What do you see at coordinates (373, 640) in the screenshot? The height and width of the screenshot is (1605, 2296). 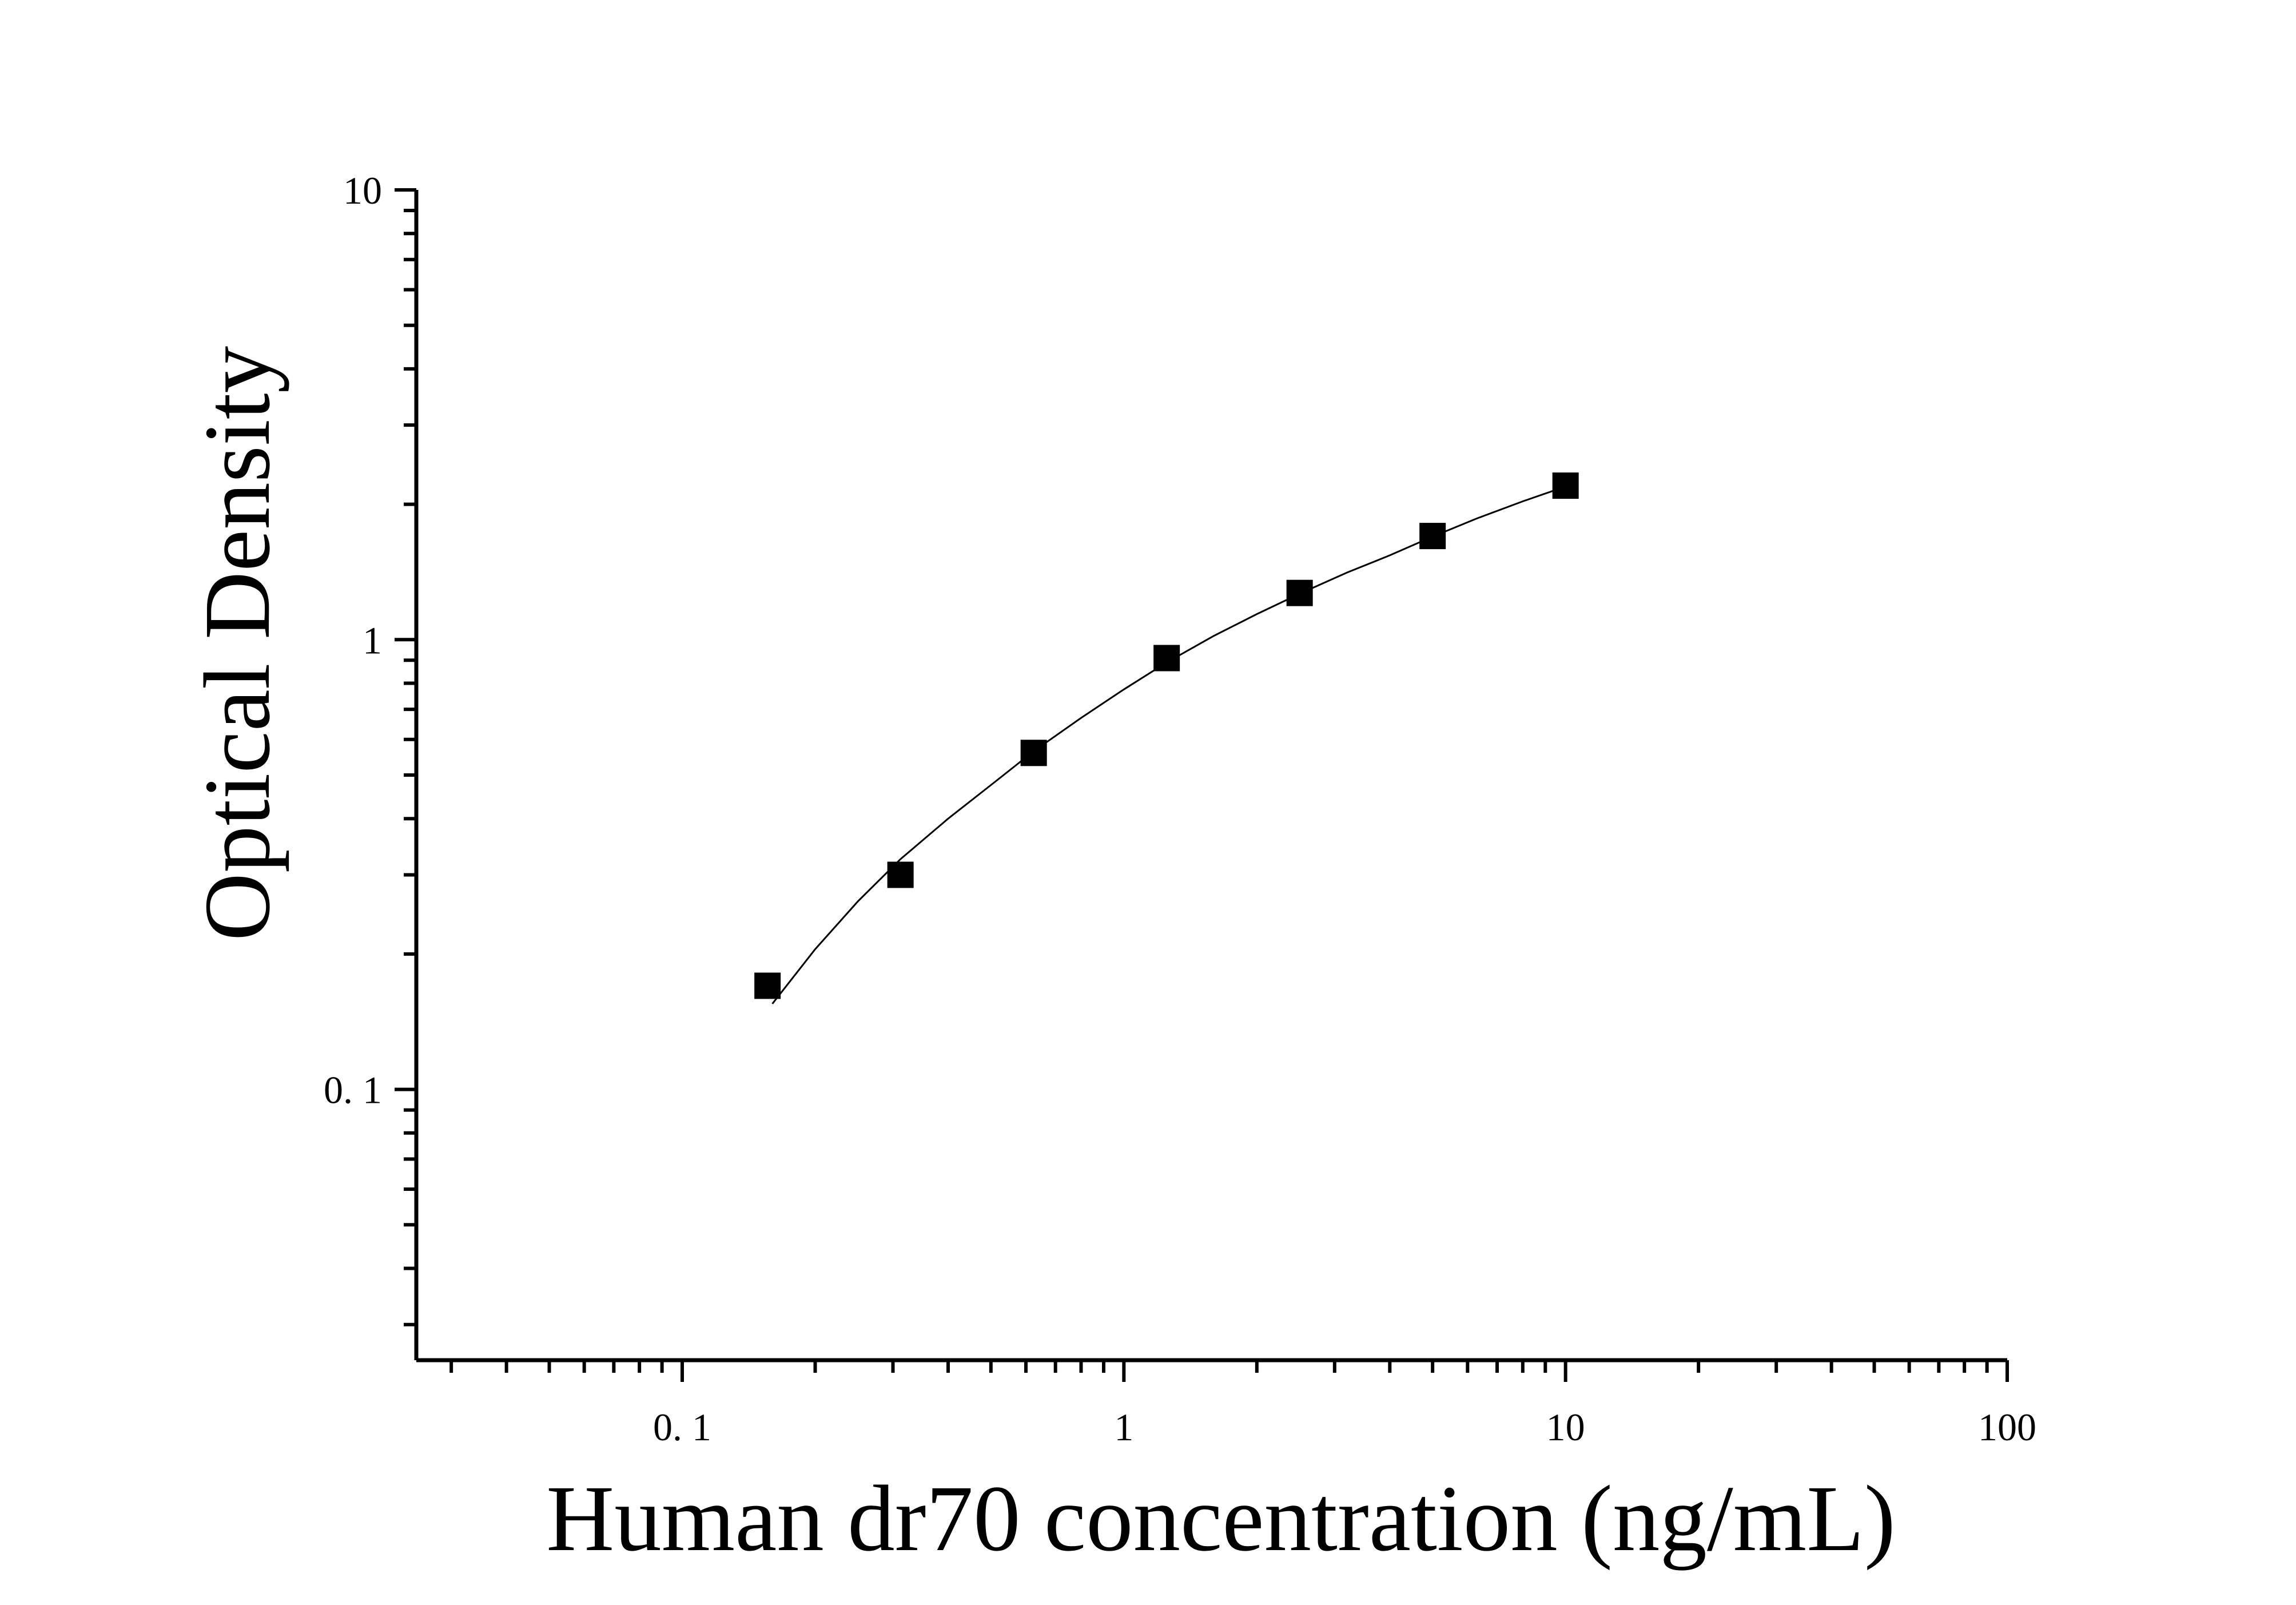 I see `y-tick-label: 1` at bounding box center [373, 640].